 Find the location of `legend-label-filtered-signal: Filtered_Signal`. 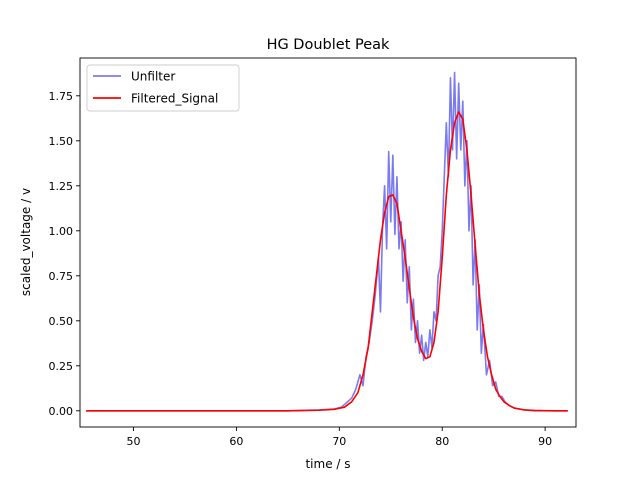

legend-label-filtered-signal: Filtered_Signal is located at coordinates (174, 99).